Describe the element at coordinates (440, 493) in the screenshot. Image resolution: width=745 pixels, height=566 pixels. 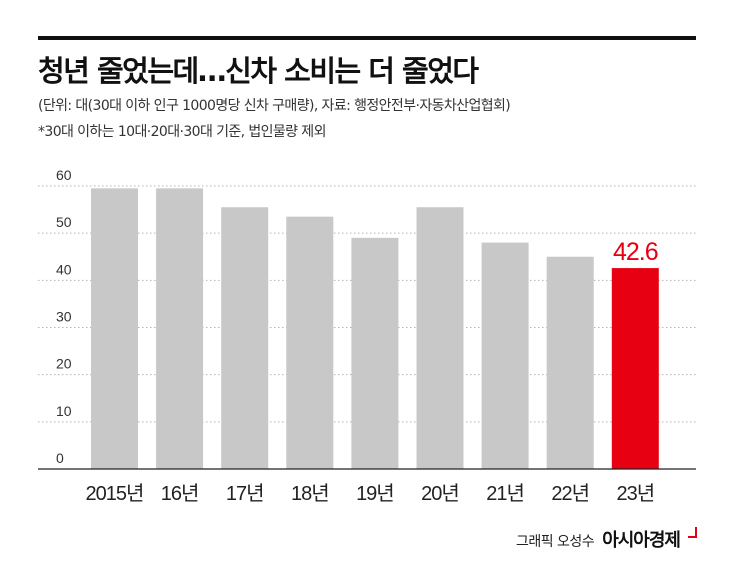
I see `x-tick-label: 20년` at that location.